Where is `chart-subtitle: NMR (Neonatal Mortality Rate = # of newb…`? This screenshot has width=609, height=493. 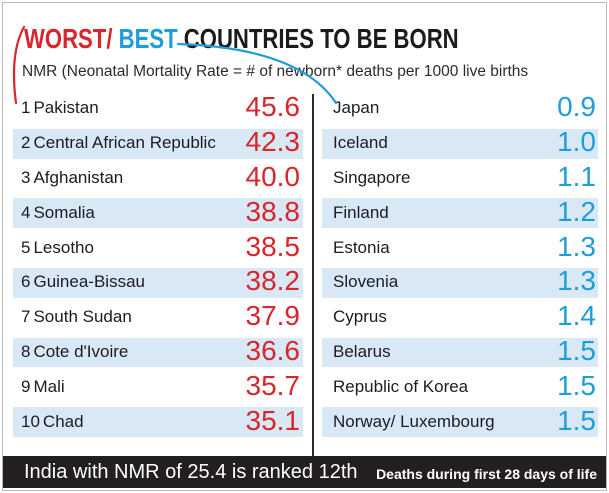 chart-subtitle: NMR (Neonatal Mortality Rate = # of newb… is located at coordinates (275, 71).